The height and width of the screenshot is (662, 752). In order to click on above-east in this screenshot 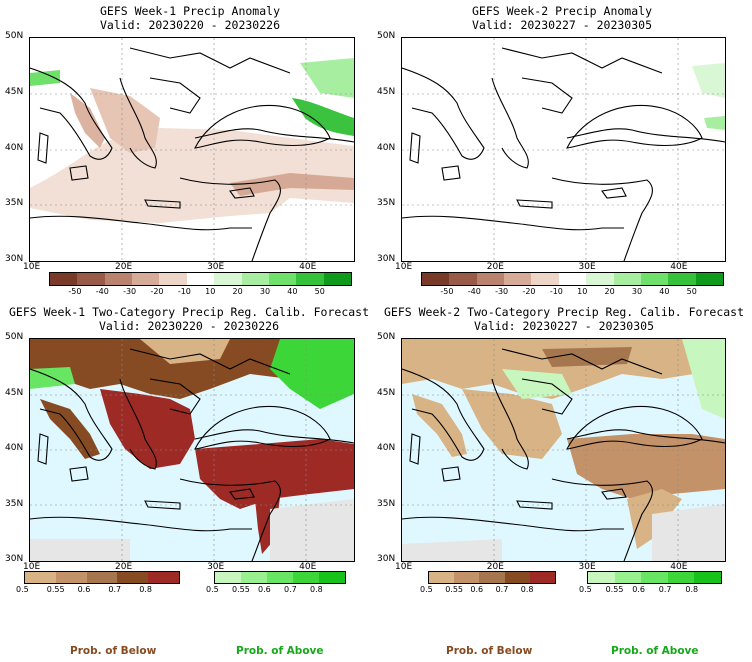, I will do `click(703, 379)`.